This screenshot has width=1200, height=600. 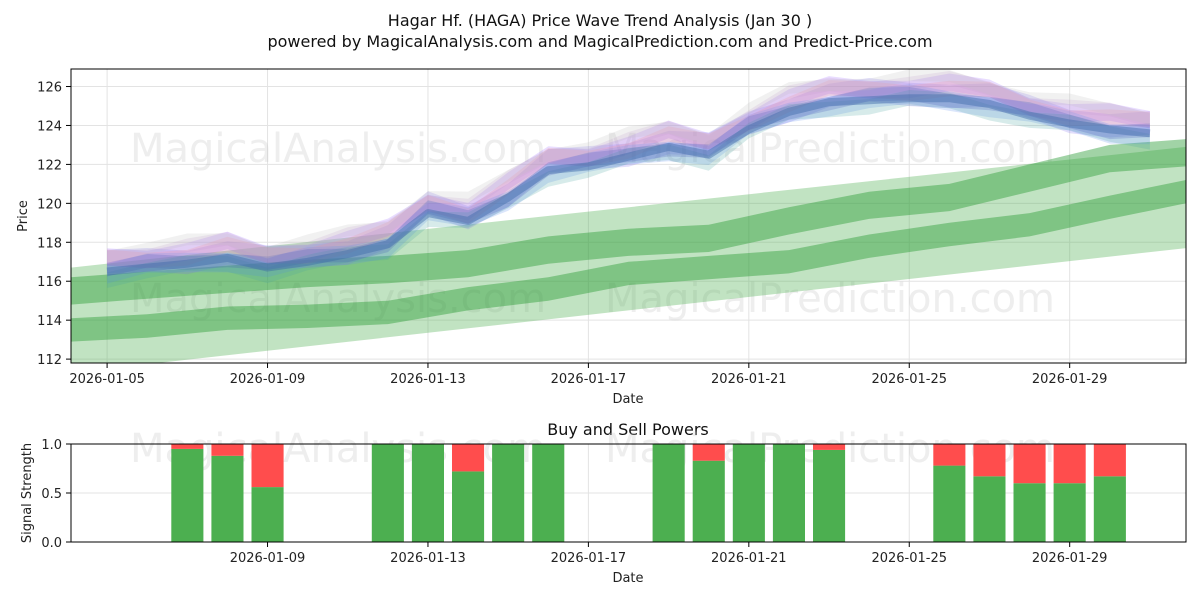 What do you see at coordinates (49, 243) in the screenshot?
I see `top-y-tick-label: 118` at bounding box center [49, 243].